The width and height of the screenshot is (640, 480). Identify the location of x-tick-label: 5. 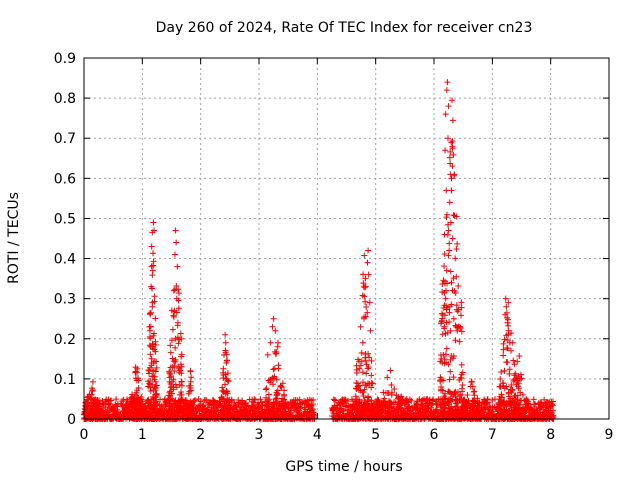
(375, 435).